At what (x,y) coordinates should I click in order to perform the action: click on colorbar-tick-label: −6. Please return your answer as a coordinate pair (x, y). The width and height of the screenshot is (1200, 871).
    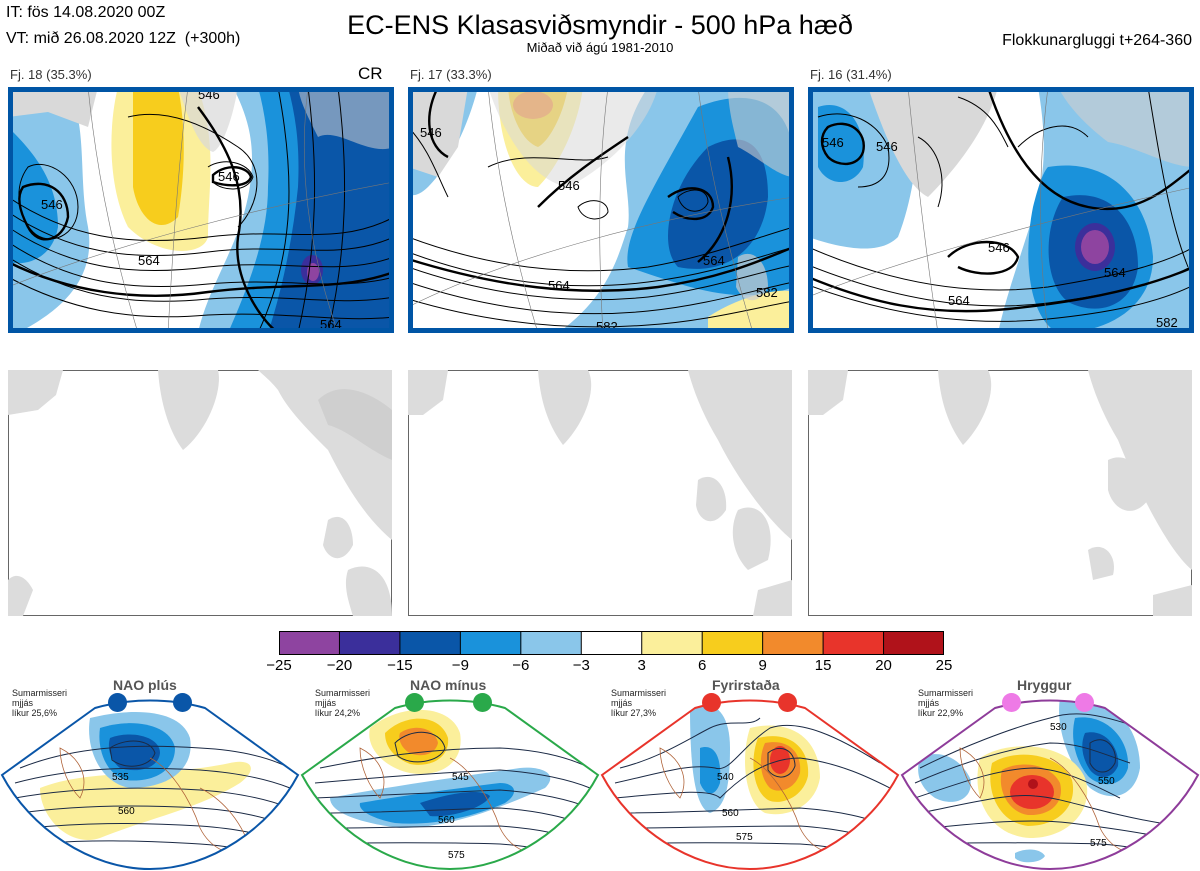
    Looking at the image, I should click on (521, 665).